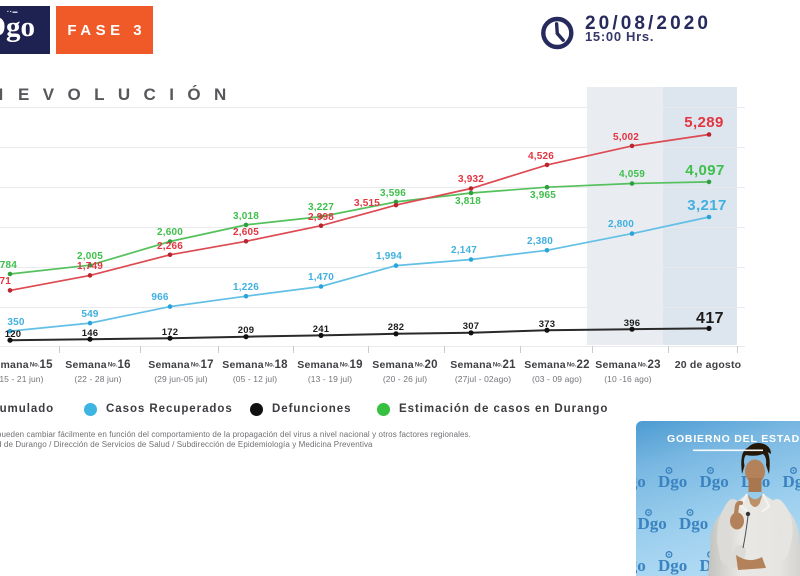  Describe the element at coordinates (733, 439) in the screenshot. I see `svg-text: GOBIERNO DEL ESTADO` at that location.